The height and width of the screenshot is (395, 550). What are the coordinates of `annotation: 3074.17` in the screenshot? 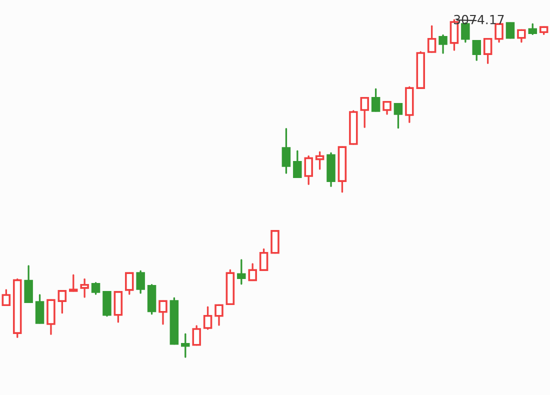 It's located at (479, 19).